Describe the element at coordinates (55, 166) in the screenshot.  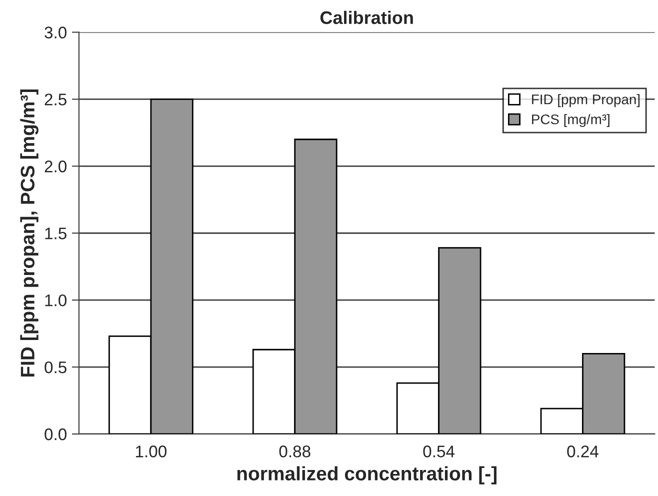
I see `y-tick-label: 2.0` at that location.